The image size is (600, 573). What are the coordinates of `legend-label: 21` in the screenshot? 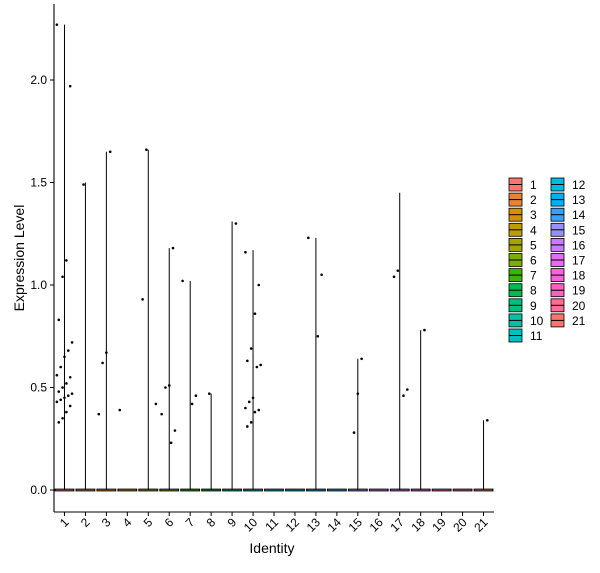 It's located at (579, 321).